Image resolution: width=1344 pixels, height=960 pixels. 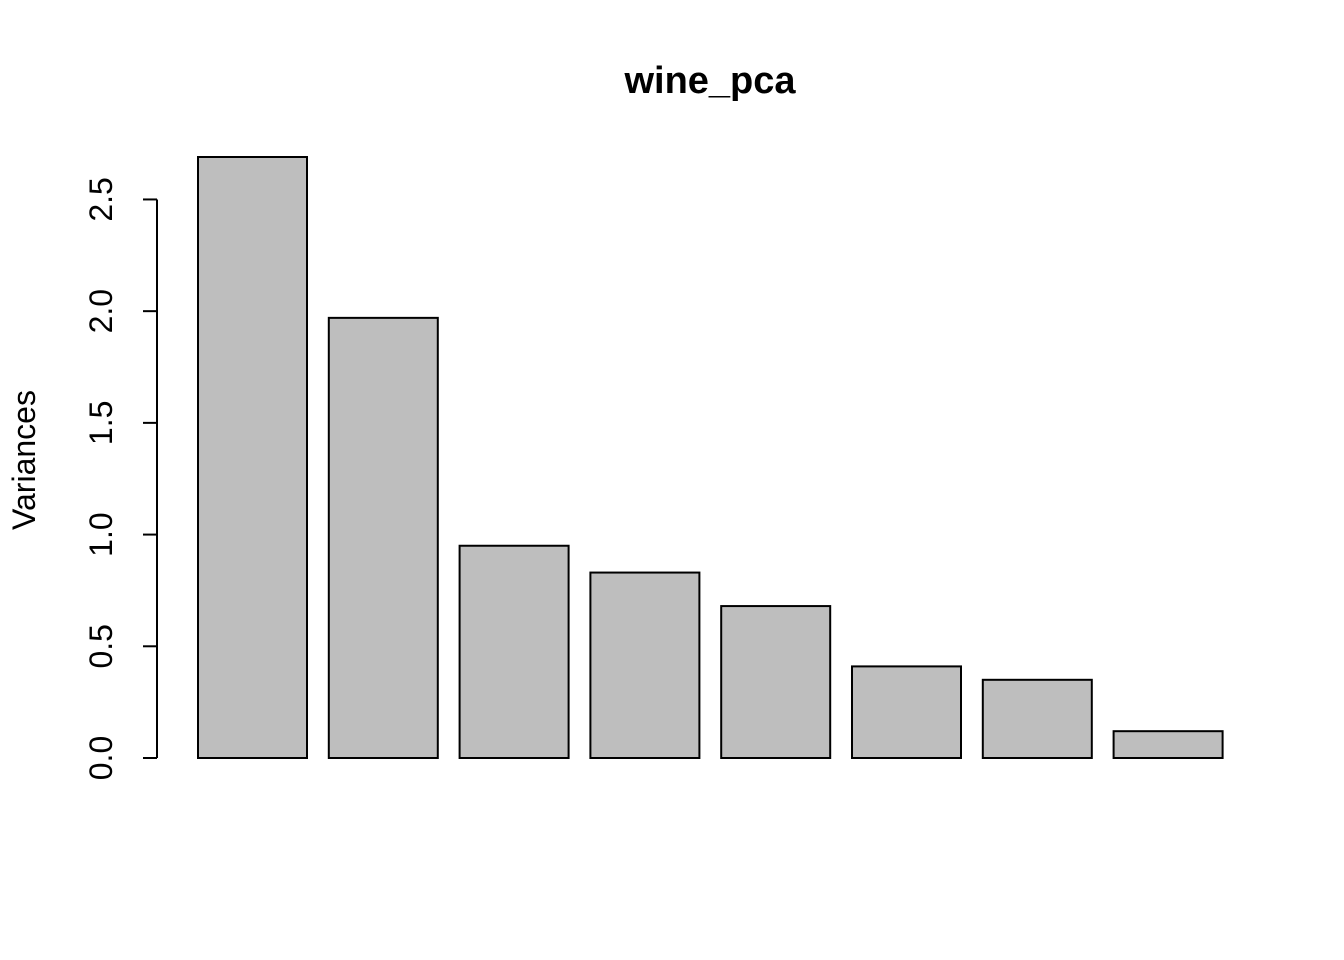 I want to click on y-tick-label: 0.5, so click(x=101, y=646).